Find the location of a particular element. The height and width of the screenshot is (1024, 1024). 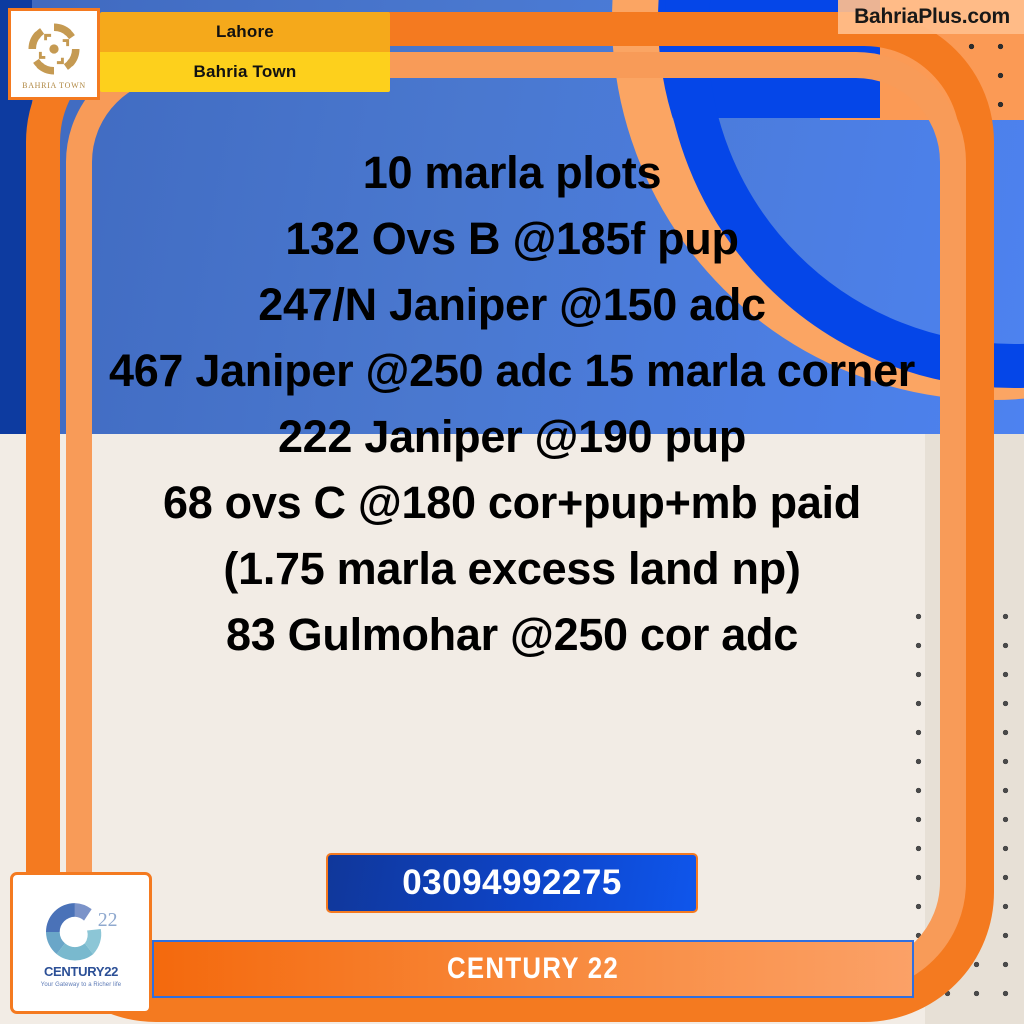

listing-line: 10 marla plots is located at coordinates (512, 172).